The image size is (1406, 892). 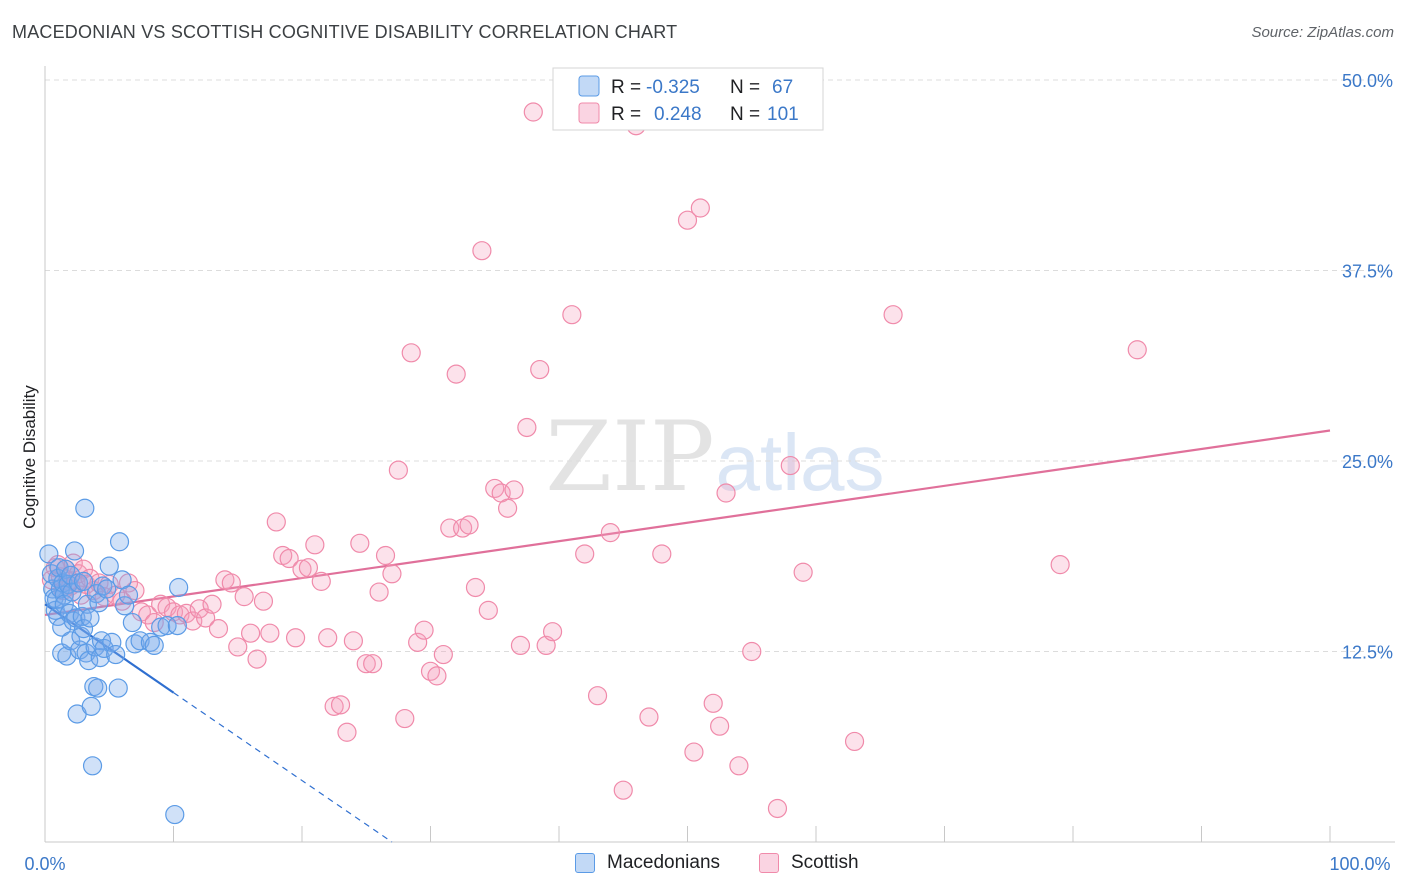 What do you see at coordinates (664, 862) in the screenshot?
I see `legend-label-macedonians: Macedonians` at bounding box center [664, 862].